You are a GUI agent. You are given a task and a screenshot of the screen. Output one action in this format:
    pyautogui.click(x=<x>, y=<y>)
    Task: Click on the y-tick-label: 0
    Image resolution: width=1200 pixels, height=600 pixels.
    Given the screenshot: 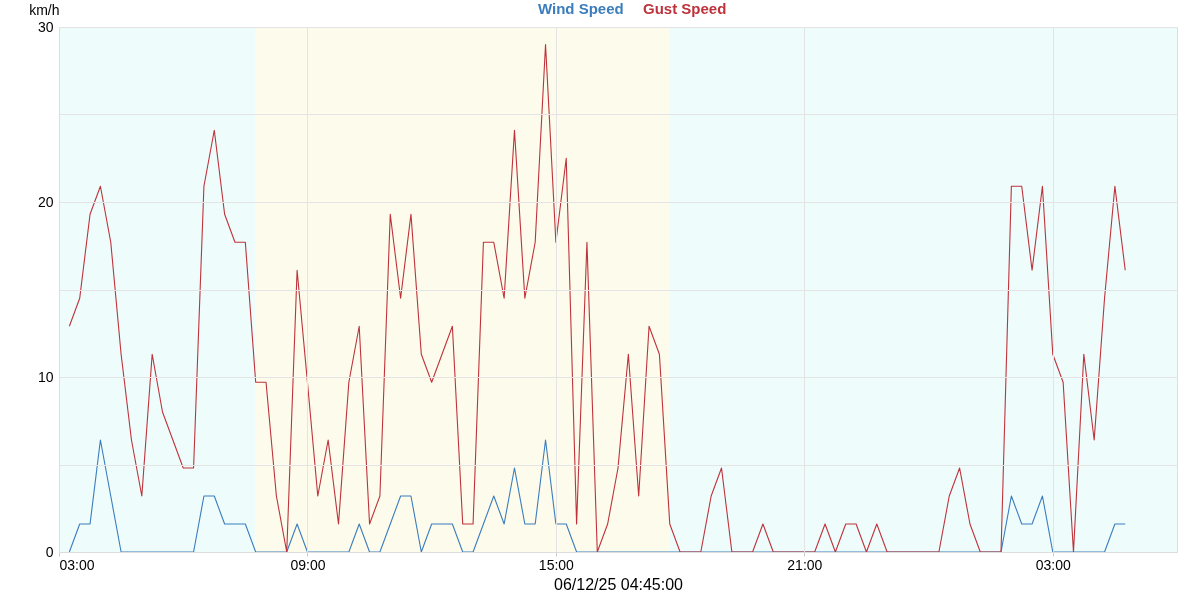 What is the action you would take?
    pyautogui.click(x=49, y=551)
    